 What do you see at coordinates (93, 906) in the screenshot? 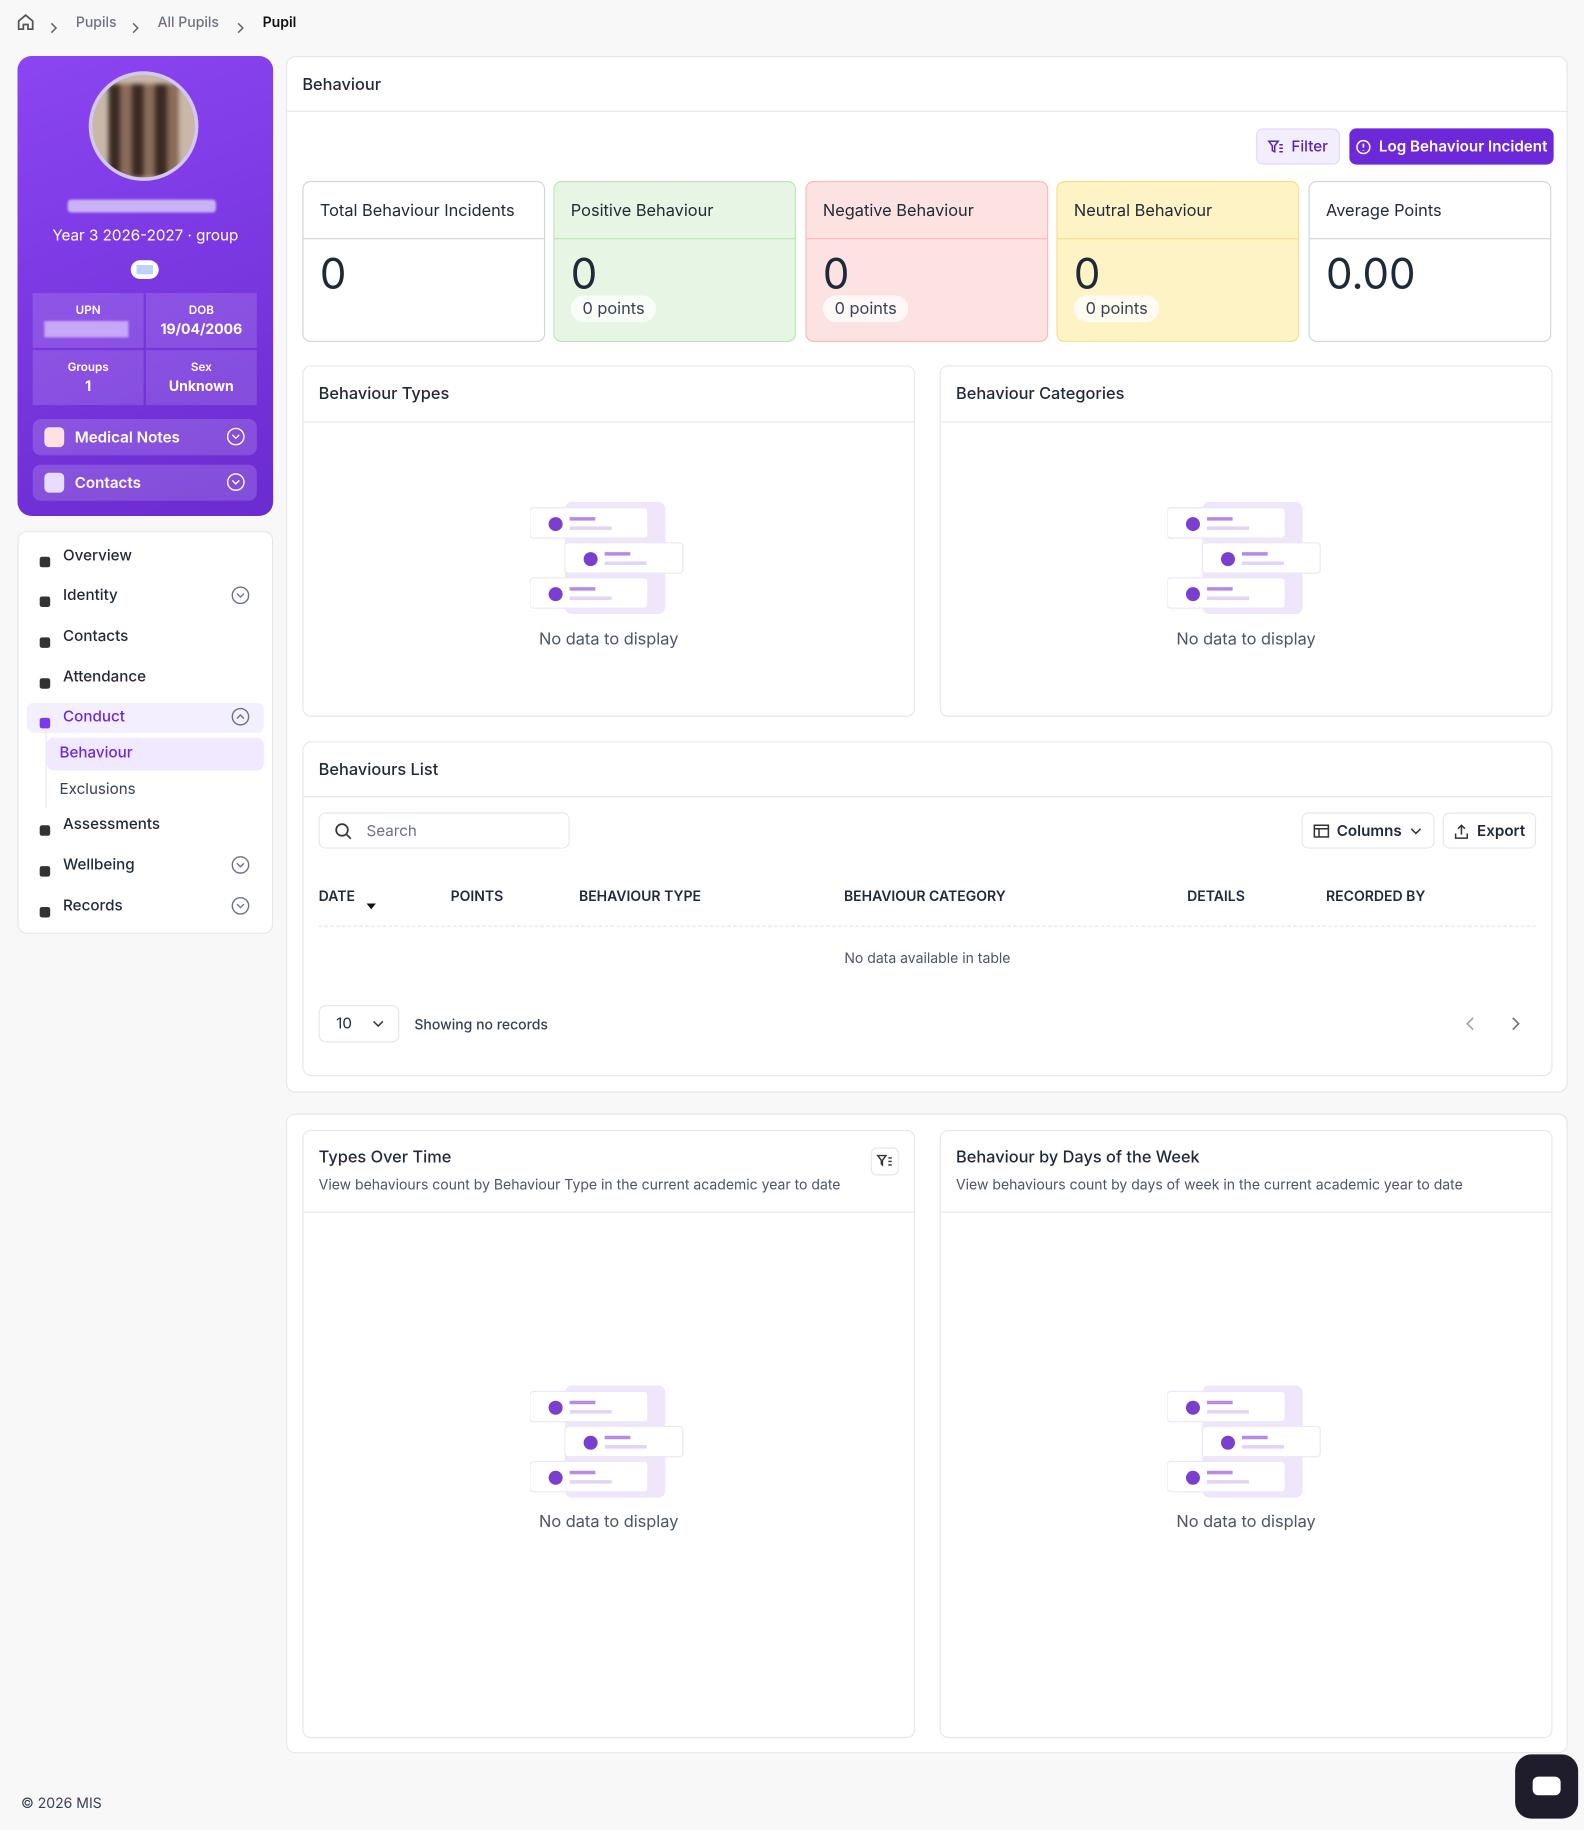
I see `nav-item: Records` at bounding box center [93, 906].